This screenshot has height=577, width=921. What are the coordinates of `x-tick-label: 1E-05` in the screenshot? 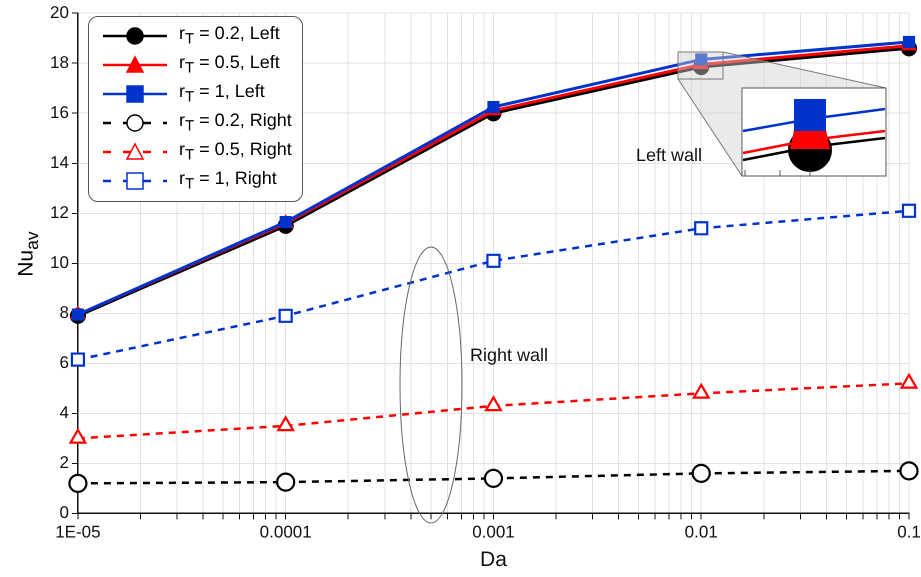 It's located at (78, 532).